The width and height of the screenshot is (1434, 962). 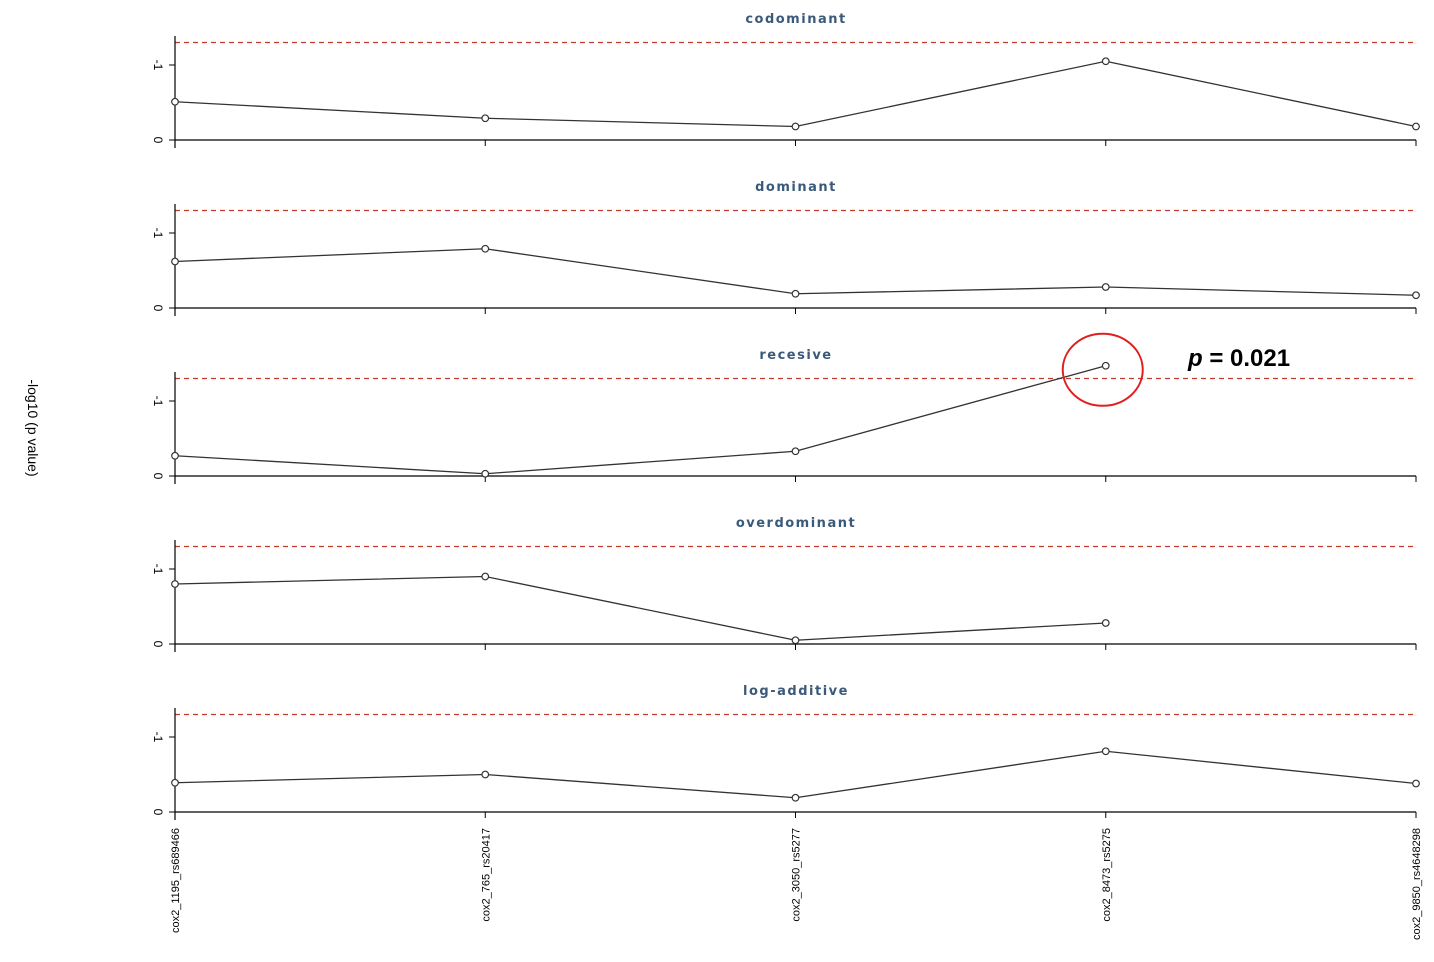 I want to click on panel-title-dominant: dominant, so click(x=796, y=187).